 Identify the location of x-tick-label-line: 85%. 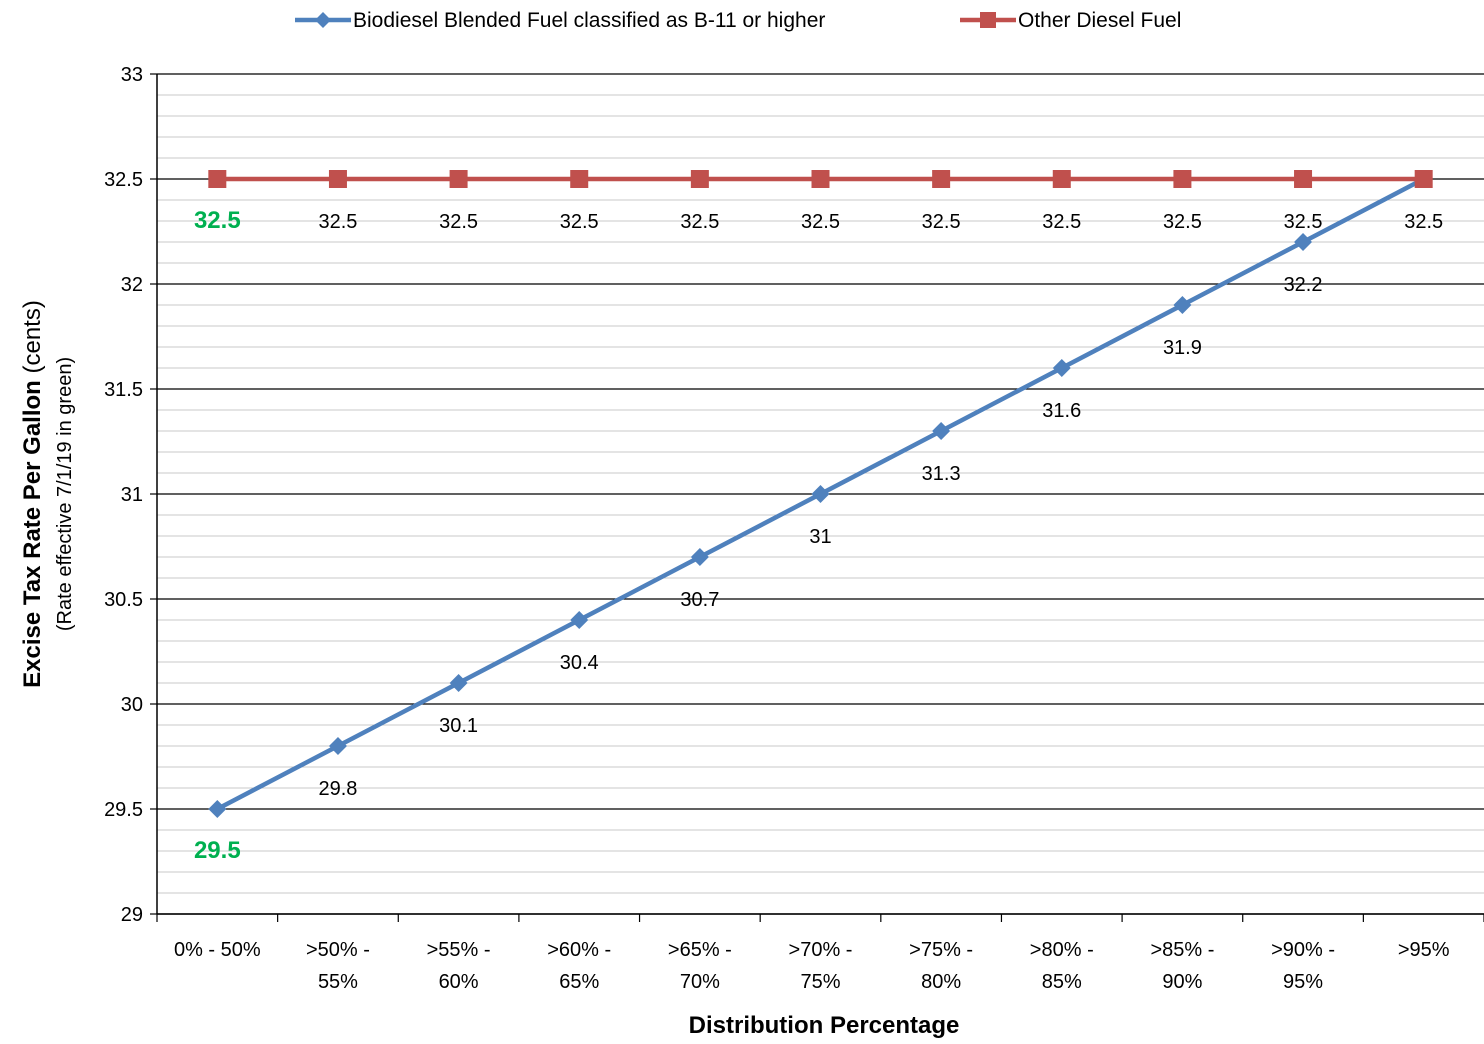
(1062, 982).